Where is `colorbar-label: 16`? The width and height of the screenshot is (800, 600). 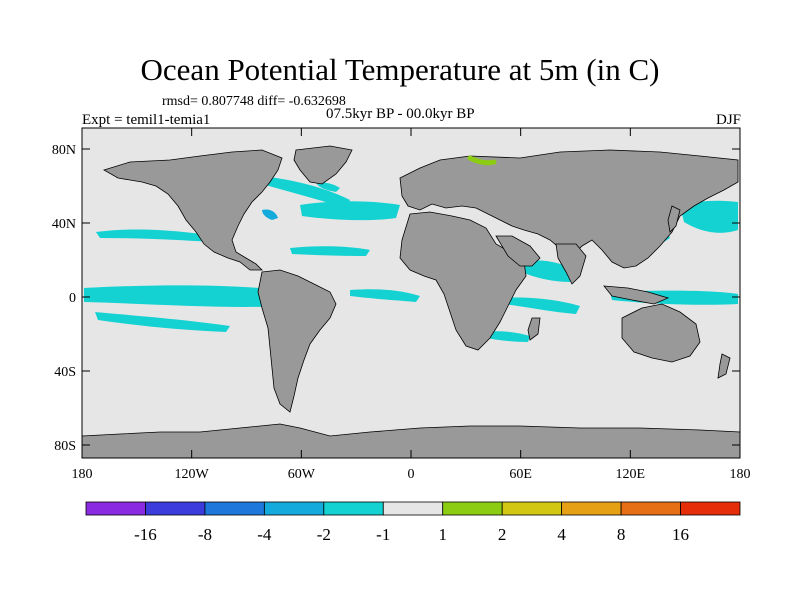 colorbar-label: 16 is located at coordinates (680, 534).